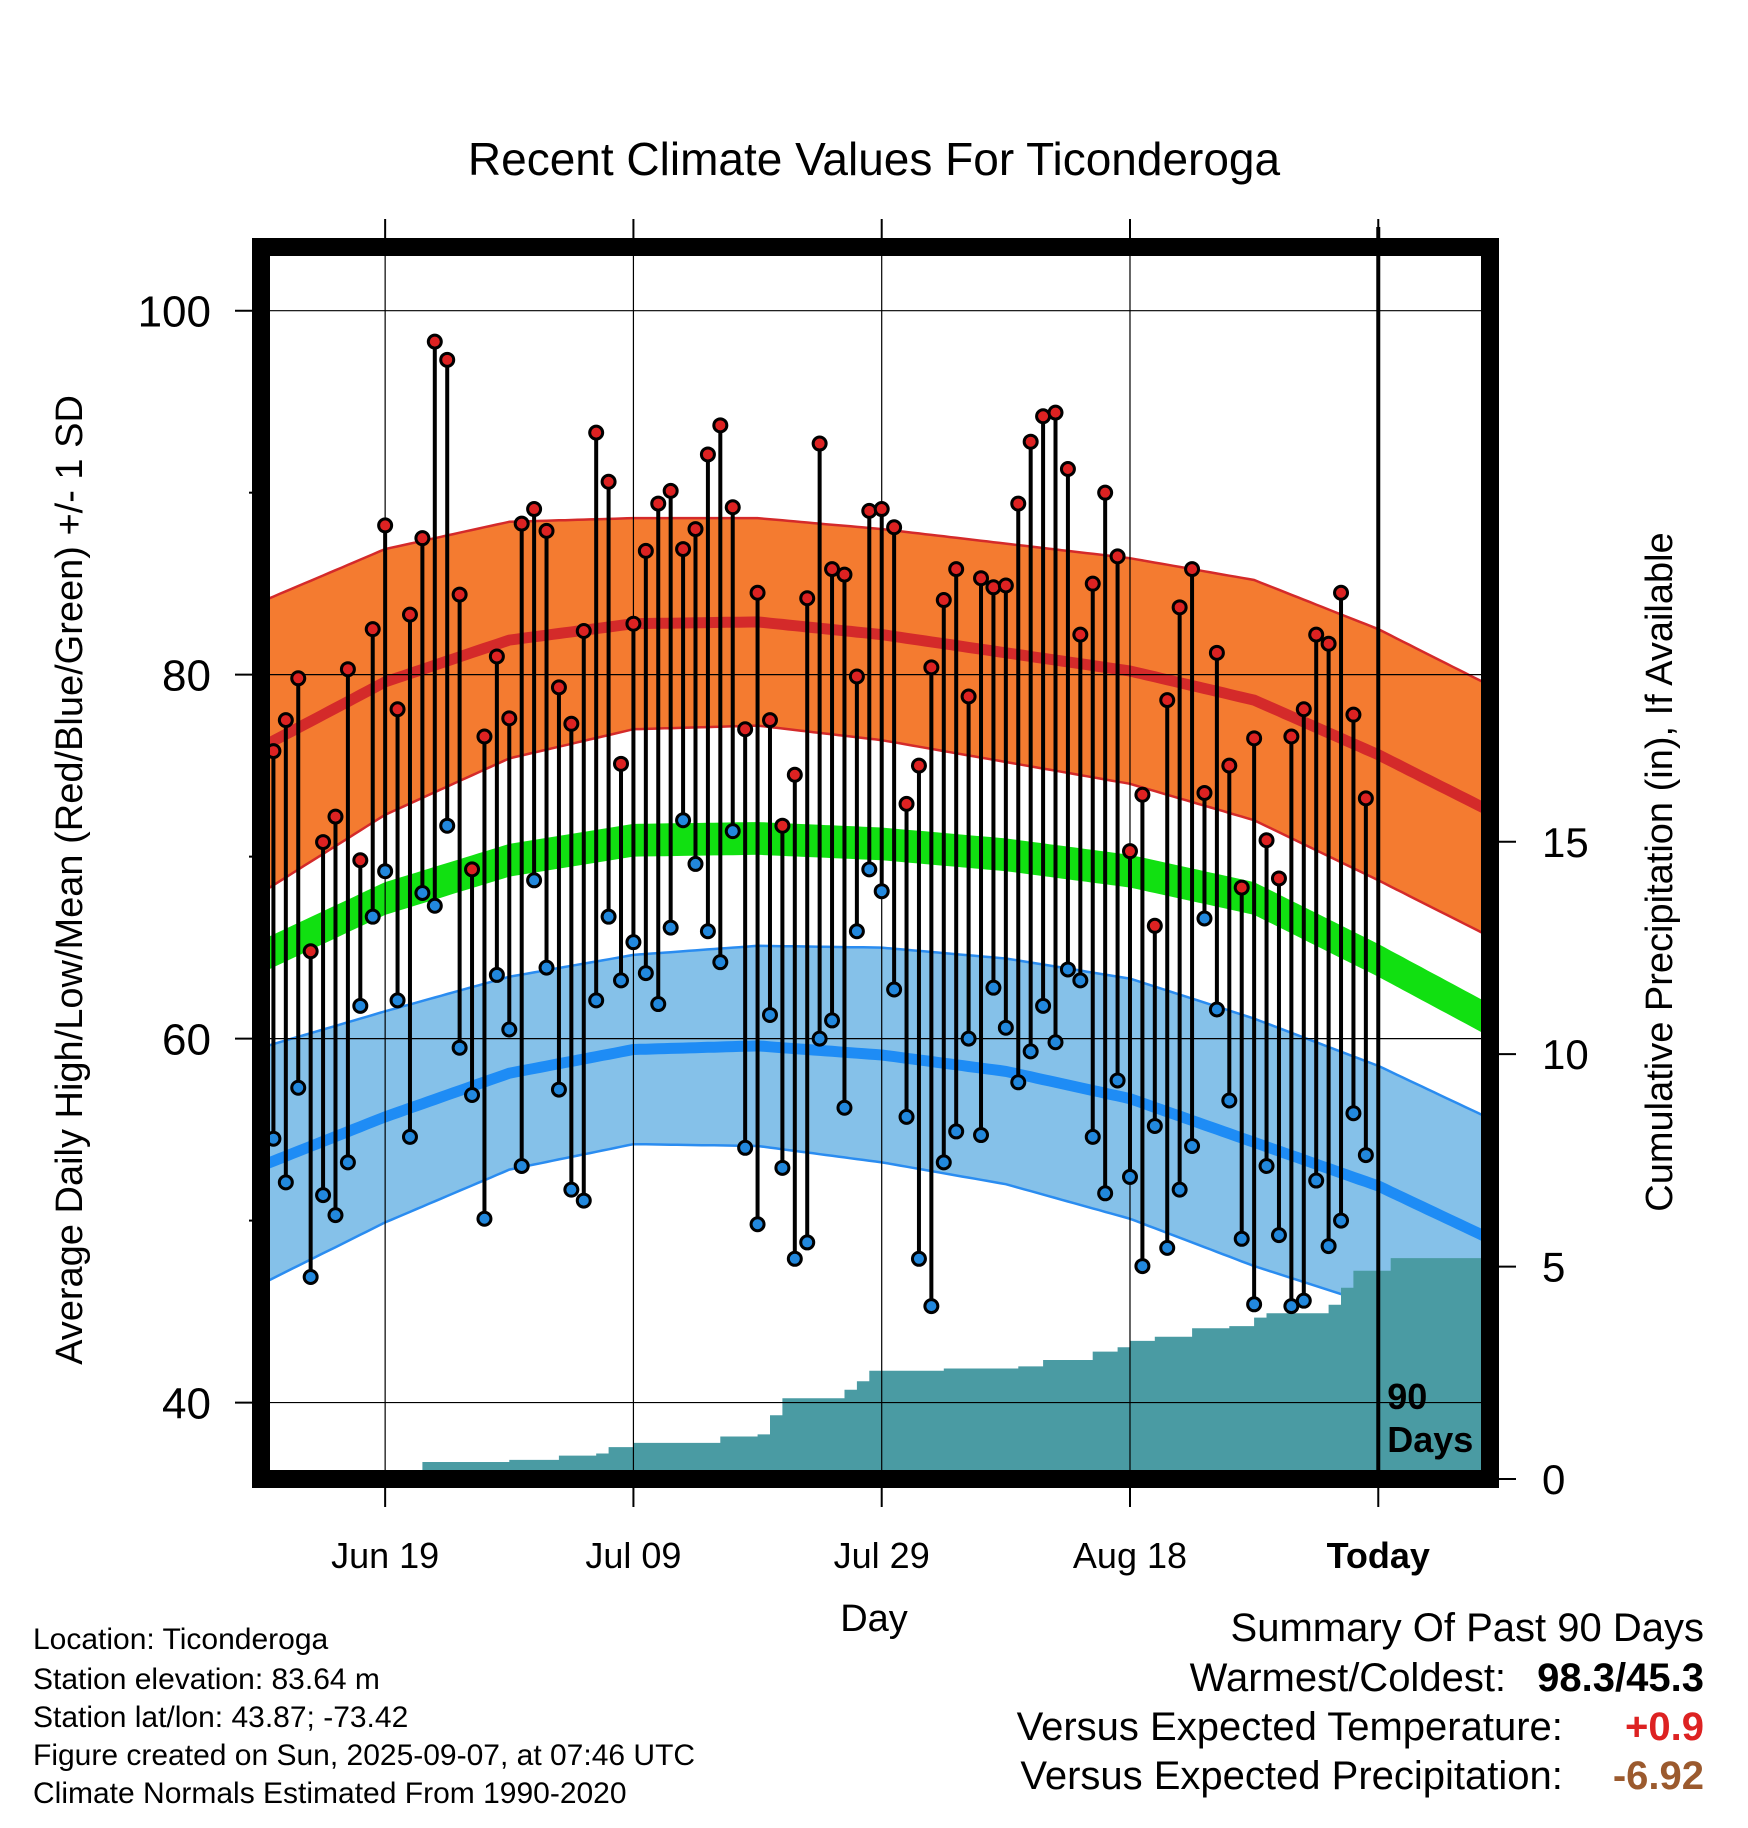 Image resolution: width=1748 pixels, height=1828 pixels. Describe the element at coordinates (1658, 1776) in the screenshot. I see `precip-value: -6.92` at that location.